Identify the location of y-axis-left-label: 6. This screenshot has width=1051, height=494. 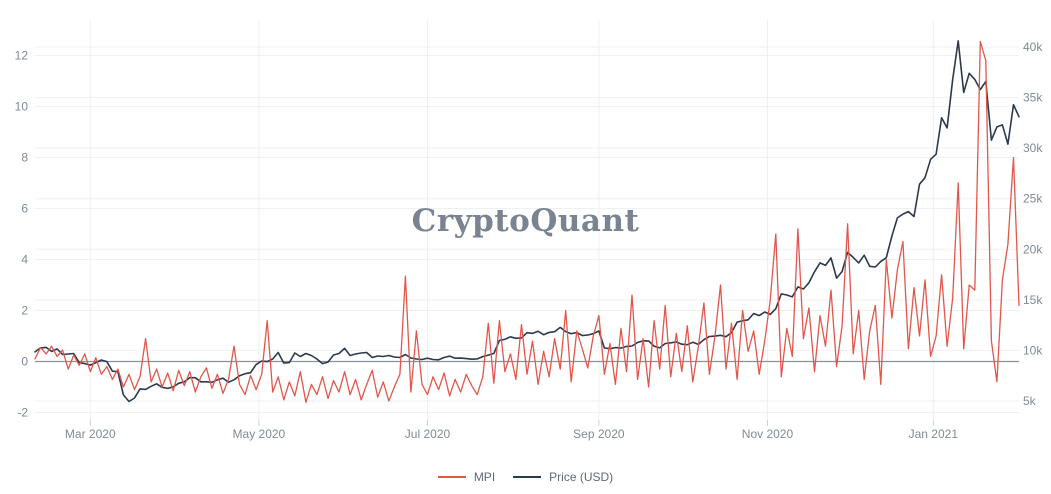
(24, 209).